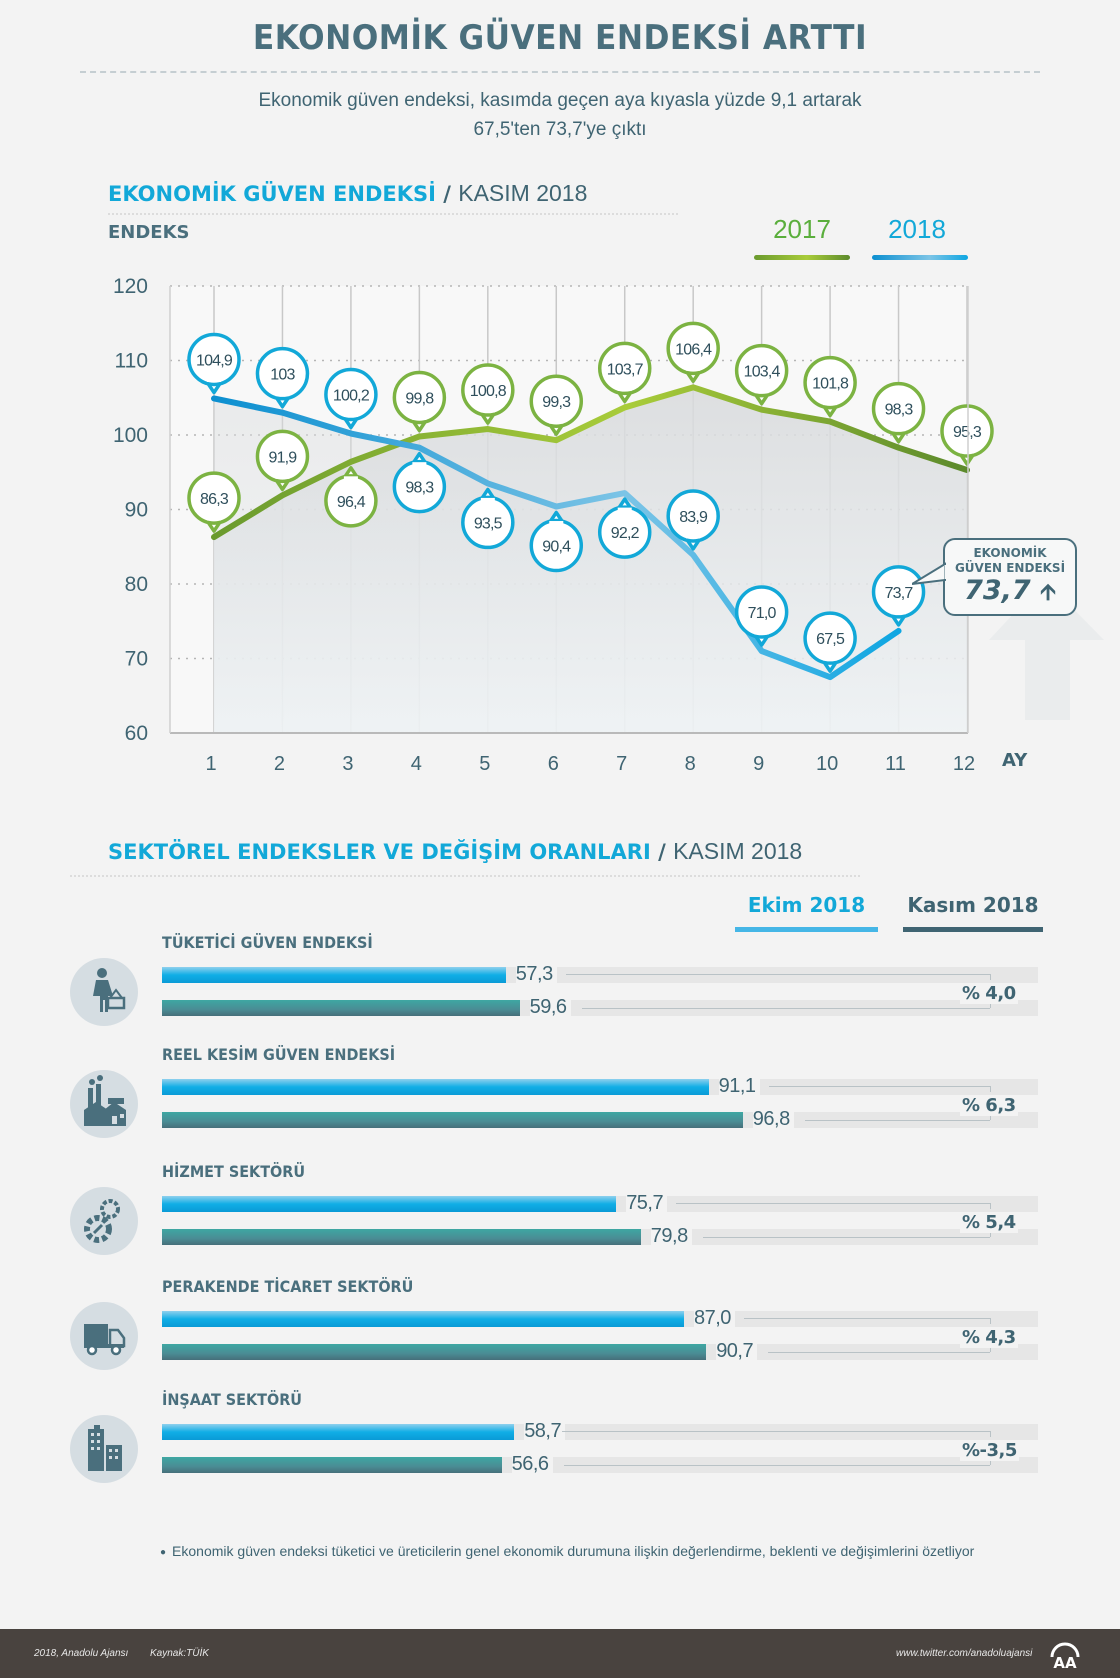 The height and width of the screenshot is (1678, 1120). Describe the element at coordinates (737, 1351) in the screenshot. I see `bar-value-kasim: 90,7` at that location.